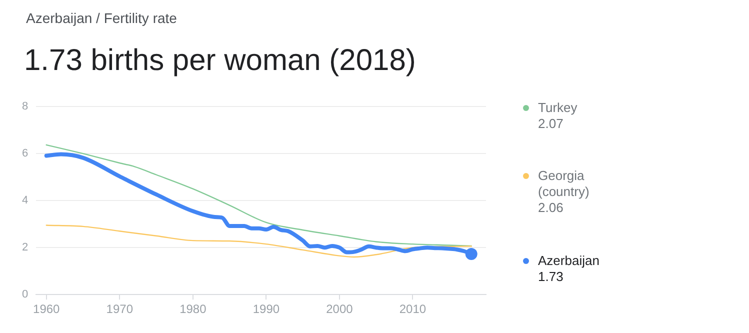 The width and height of the screenshot is (749, 333). What do you see at coordinates (412, 309) in the screenshot?
I see `x-tick-label: 2010` at bounding box center [412, 309].